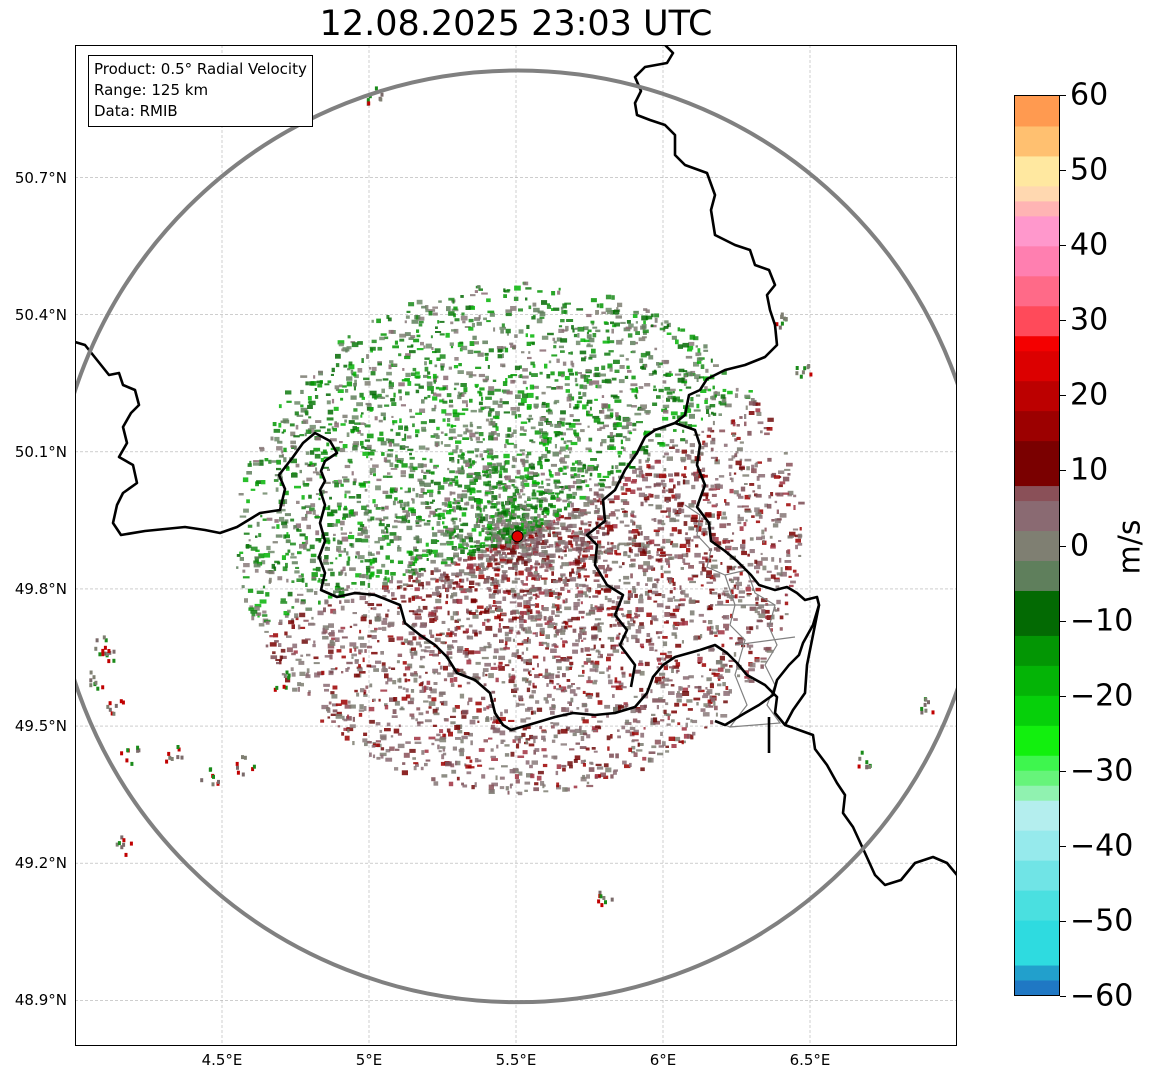  Describe the element at coordinates (222, 1060) in the screenshot. I see `x-tick-label: 4.5°E` at that location.